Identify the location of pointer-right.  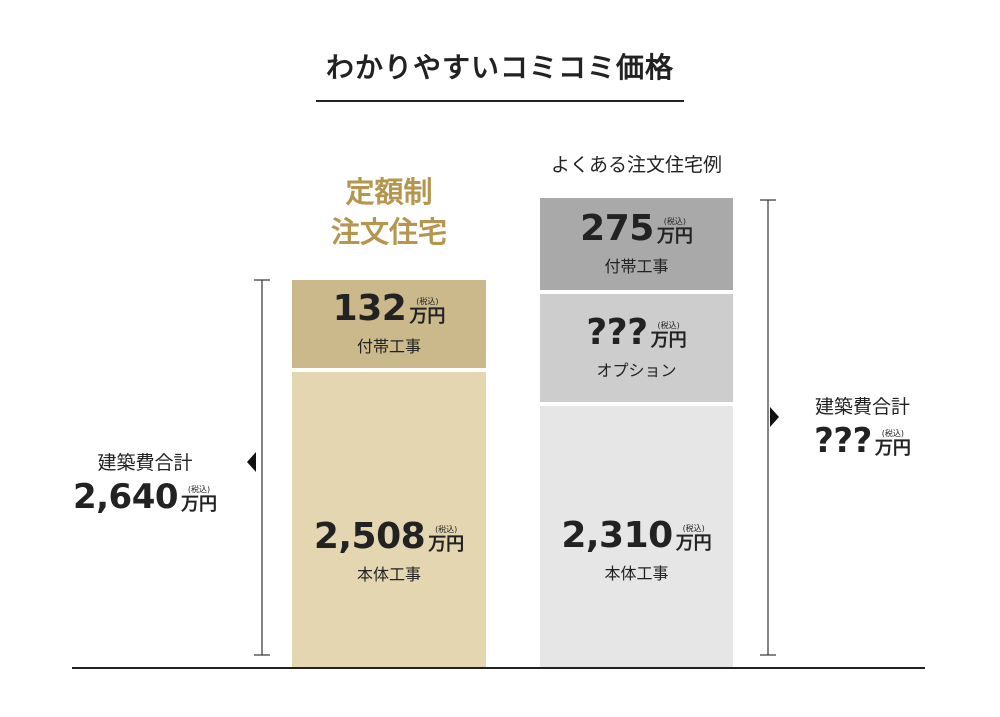
(774, 417).